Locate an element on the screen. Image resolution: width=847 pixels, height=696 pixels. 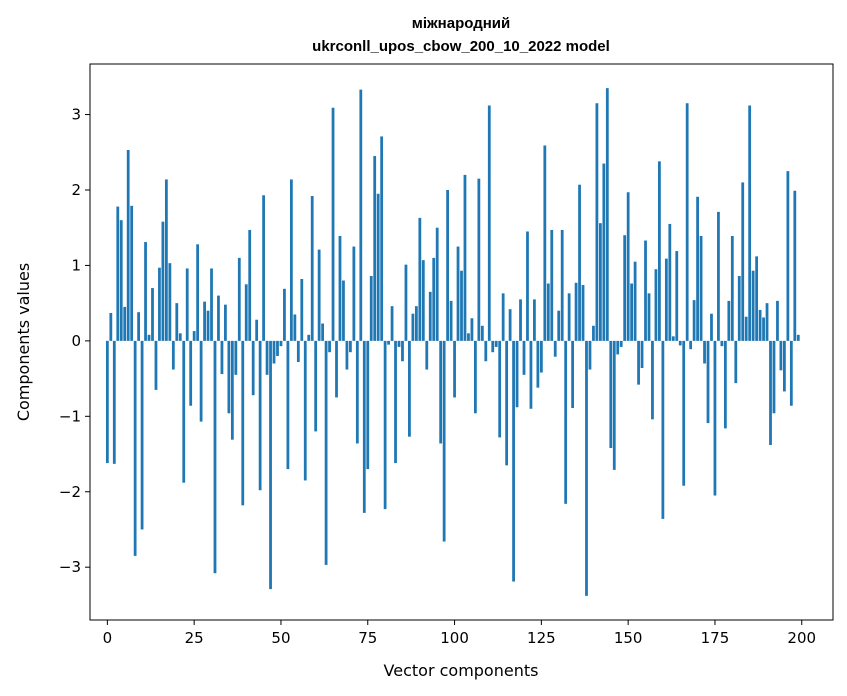
x-tick-label: 175 is located at coordinates (715, 638).